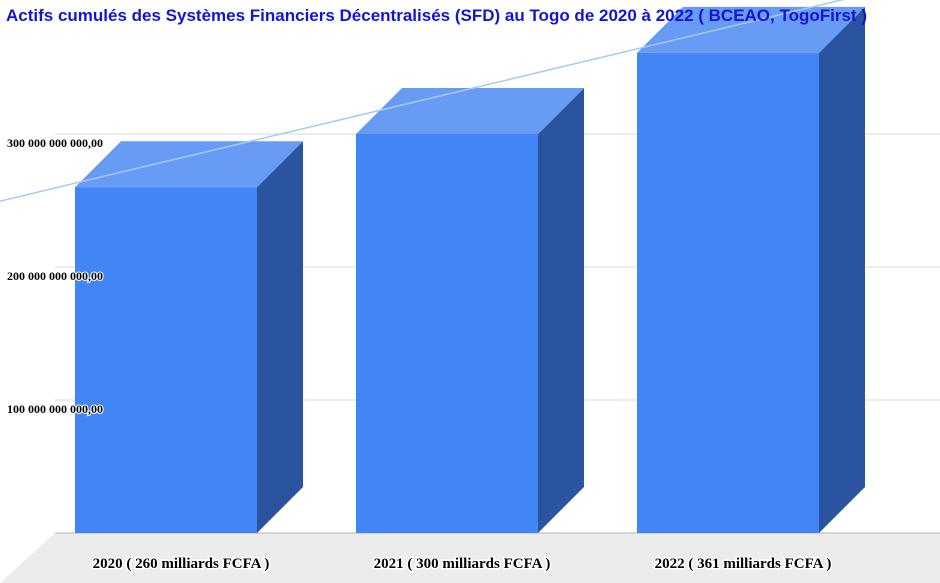 This screenshot has width=940, height=583. Describe the element at coordinates (55, 409) in the screenshot. I see `y-tick-label: 100 000 000 000,00` at that location.